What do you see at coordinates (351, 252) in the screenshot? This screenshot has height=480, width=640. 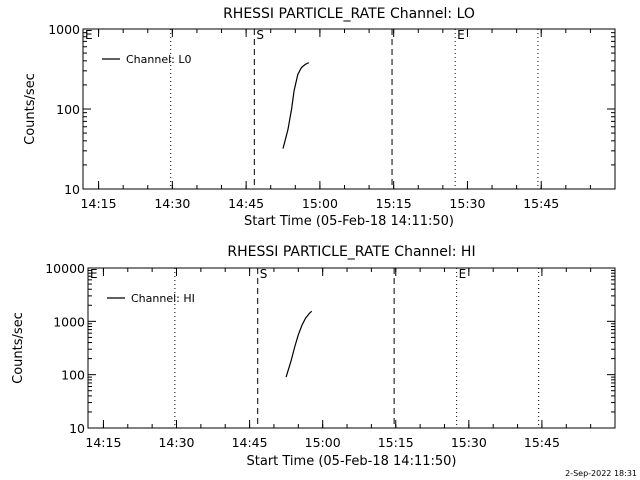 I see `chart-title: RHESSI PARTICLE_RATE Channel: HI` at bounding box center [351, 252].